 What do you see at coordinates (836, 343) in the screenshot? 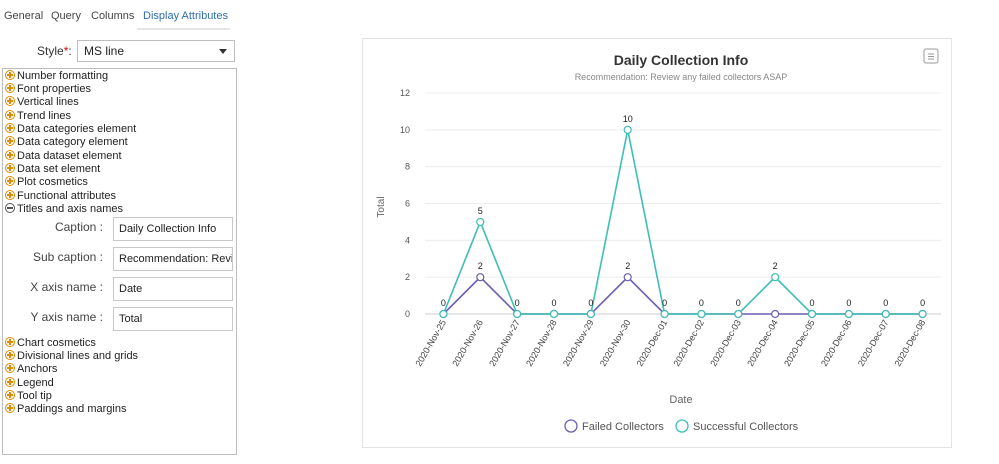
I see `x-tick-label: 2020-Dec-06` at bounding box center [836, 343].